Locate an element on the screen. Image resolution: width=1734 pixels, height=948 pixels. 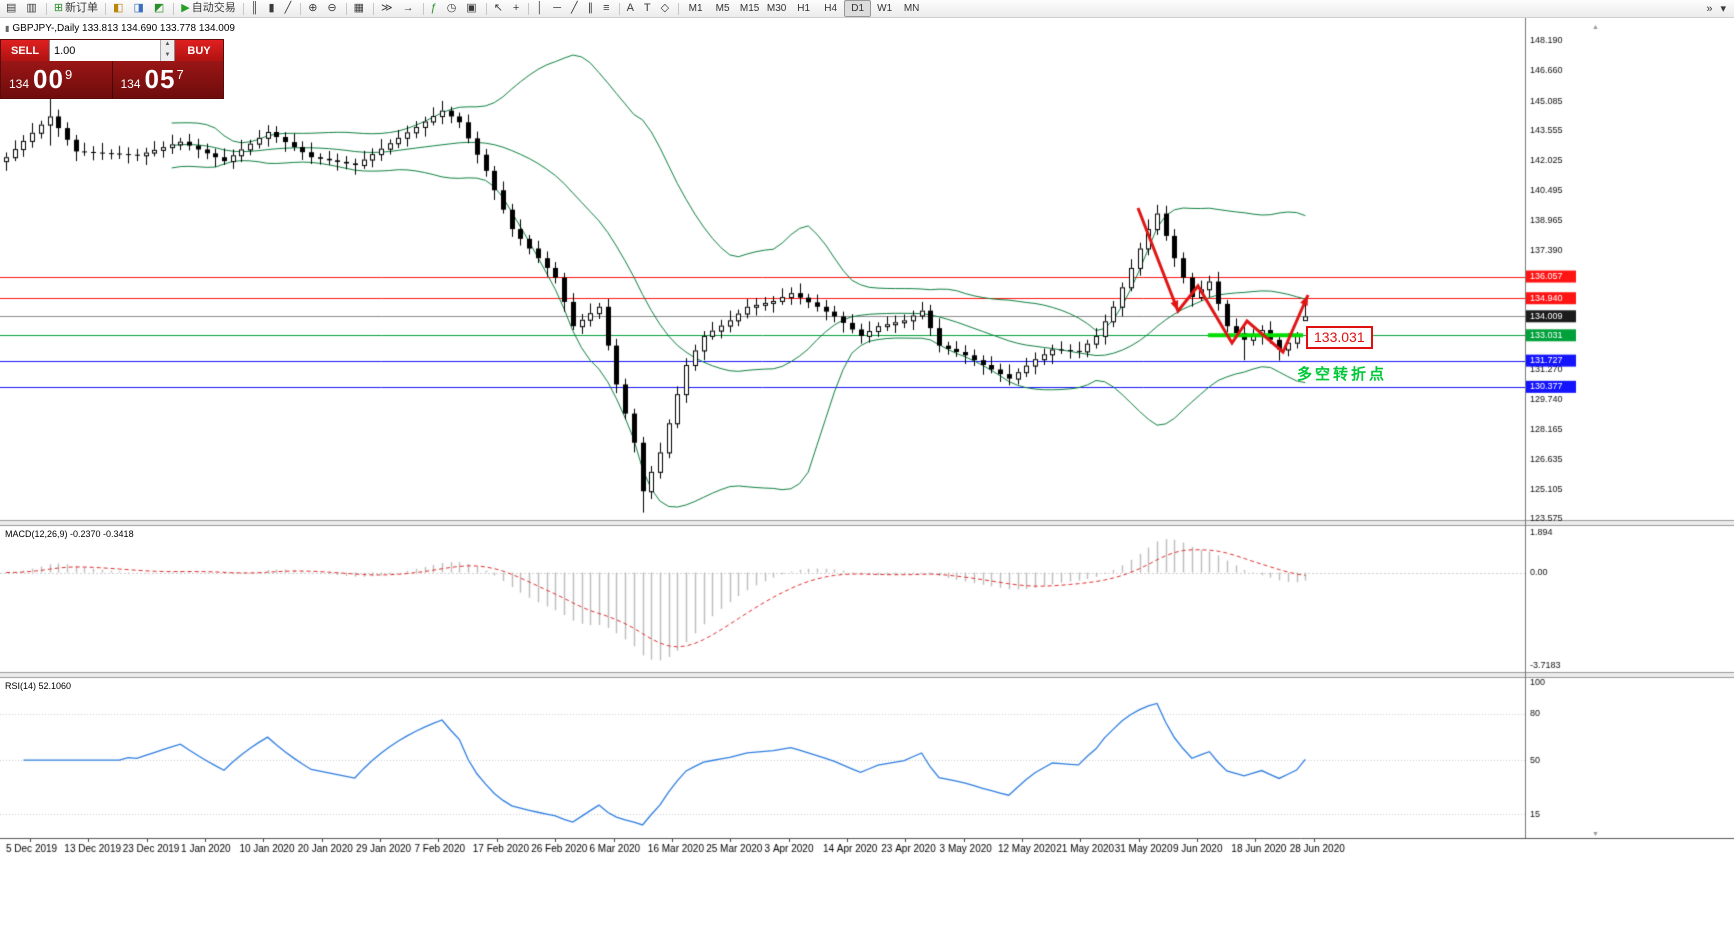
one-click-trading-panel: SELL ▲ ▼ BUY 134 00 9 134 05 7 is located at coordinates (112, 69).